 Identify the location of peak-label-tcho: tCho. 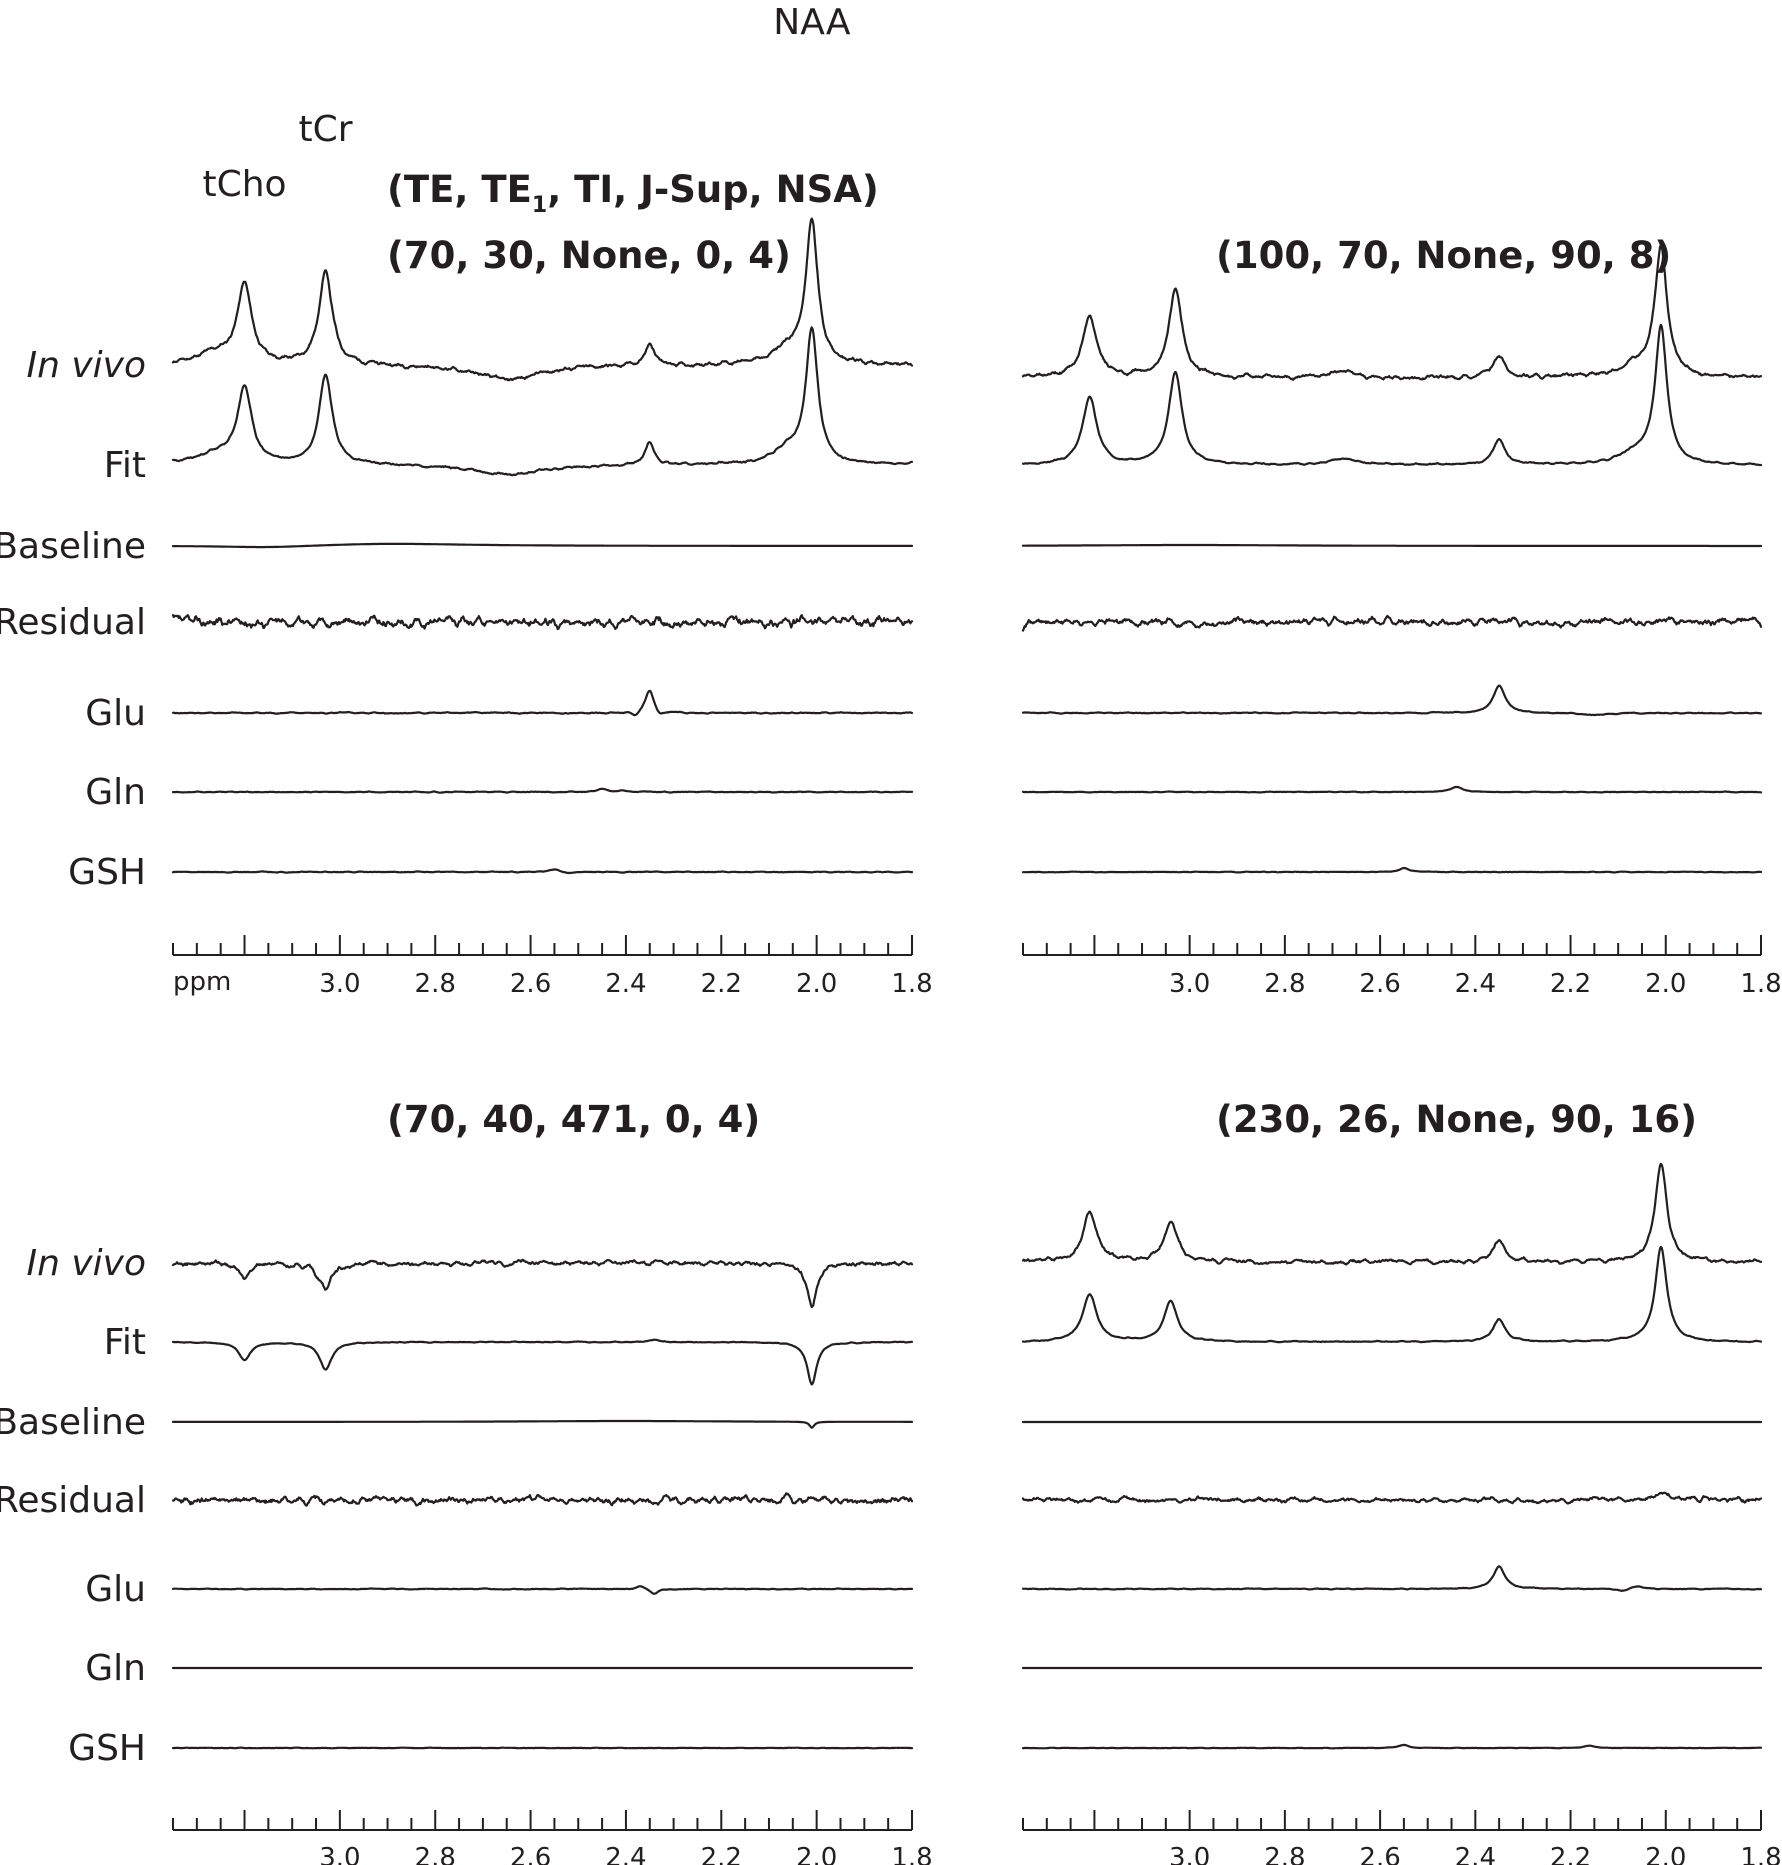
(244, 184).